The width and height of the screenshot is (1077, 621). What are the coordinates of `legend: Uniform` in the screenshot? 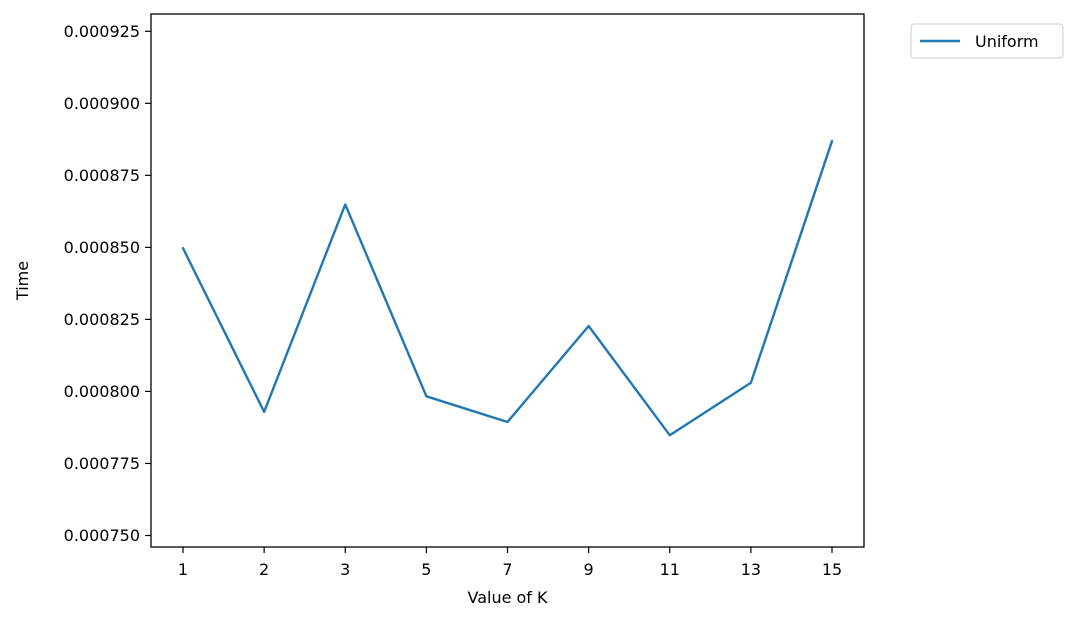 It's located at (987, 41).